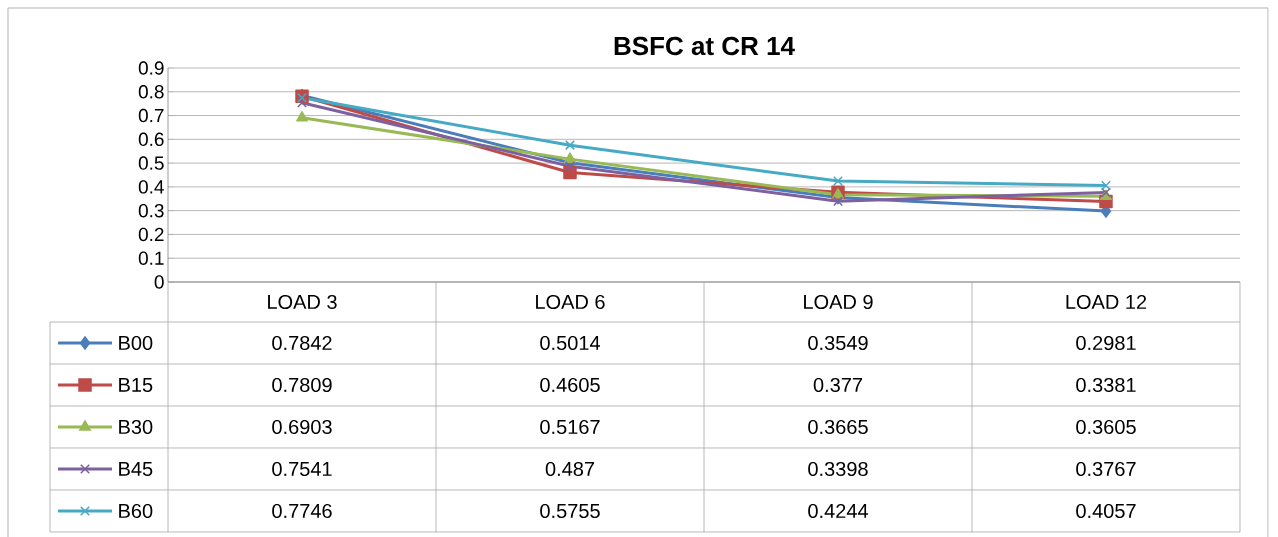  Describe the element at coordinates (136, 469) in the screenshot. I see `legend-label: B45` at that location.